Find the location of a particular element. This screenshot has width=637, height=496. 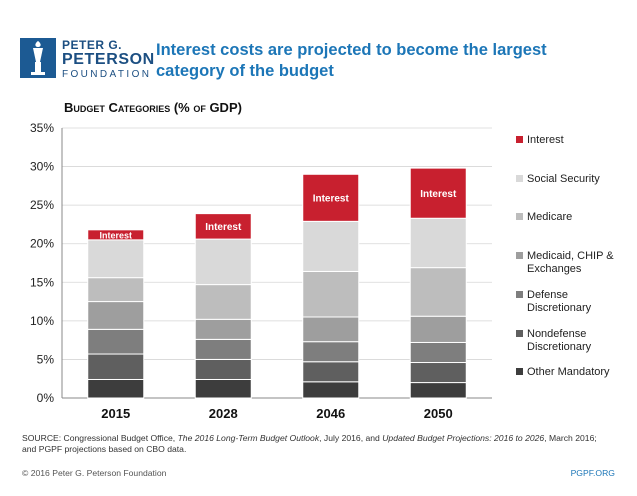

x-tick-label: 2050 is located at coordinates (438, 413).